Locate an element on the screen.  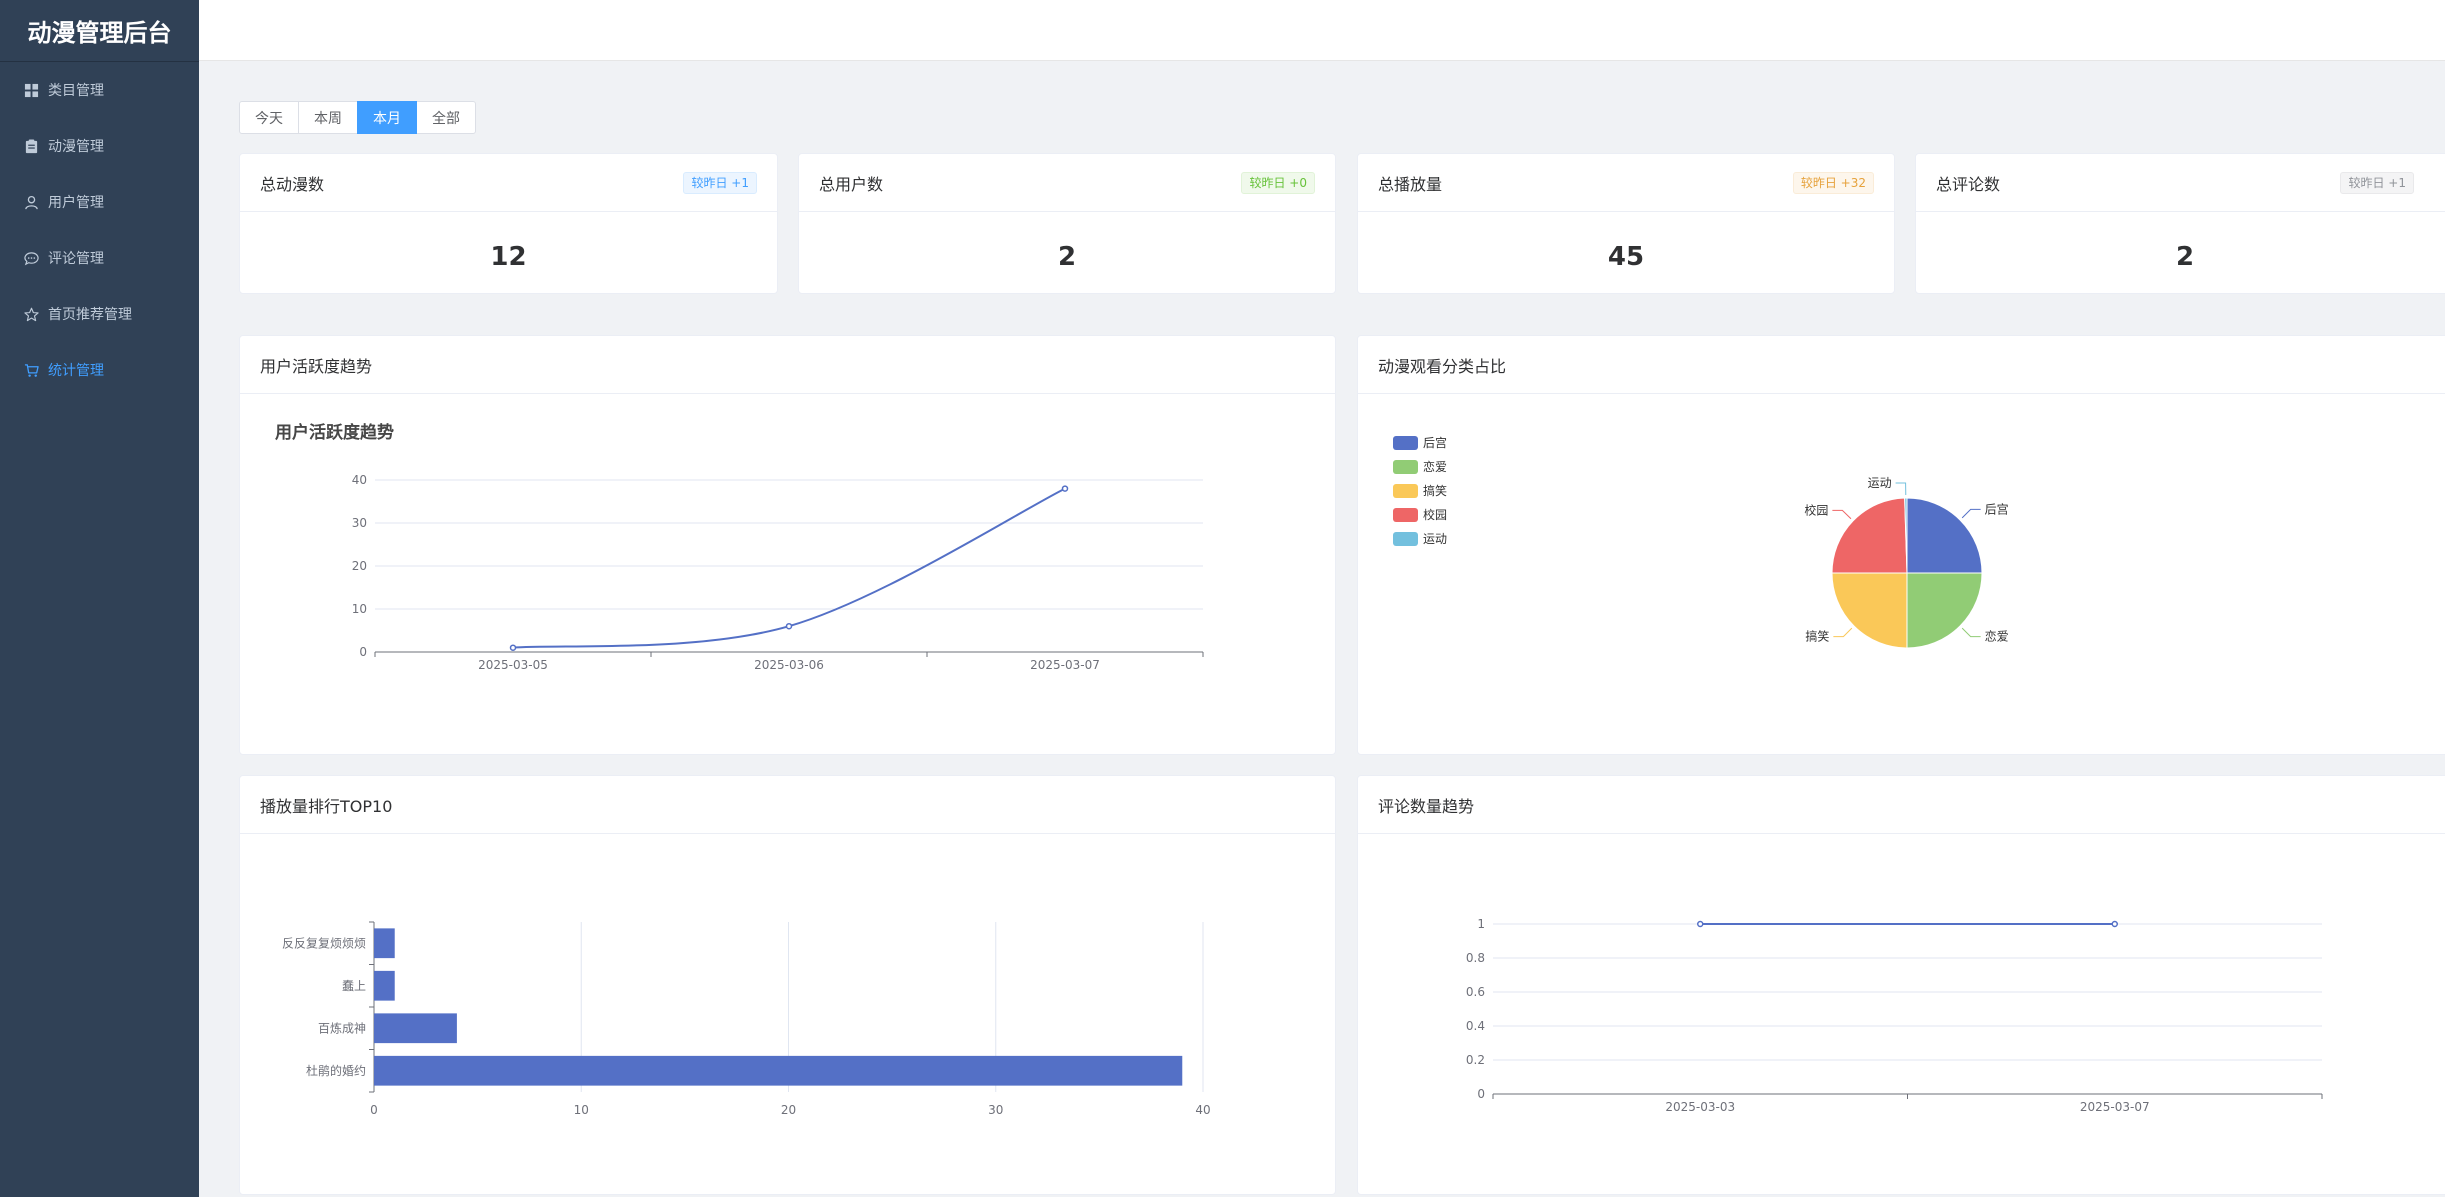
stat-card-total-users: 总用户数 较昨日 +0 2 is located at coordinates (1067, 223).